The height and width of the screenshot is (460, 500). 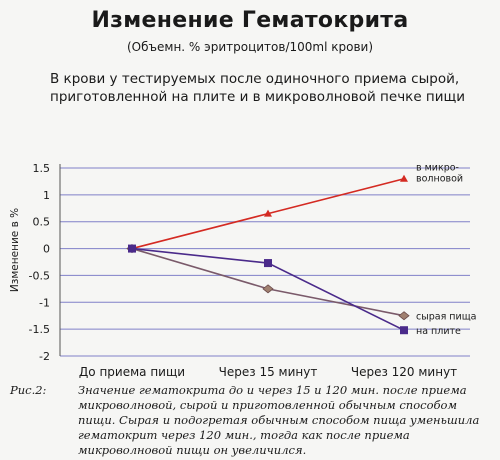 I want to click on y-axis-label: Изменение в %, so click(x=15, y=250).